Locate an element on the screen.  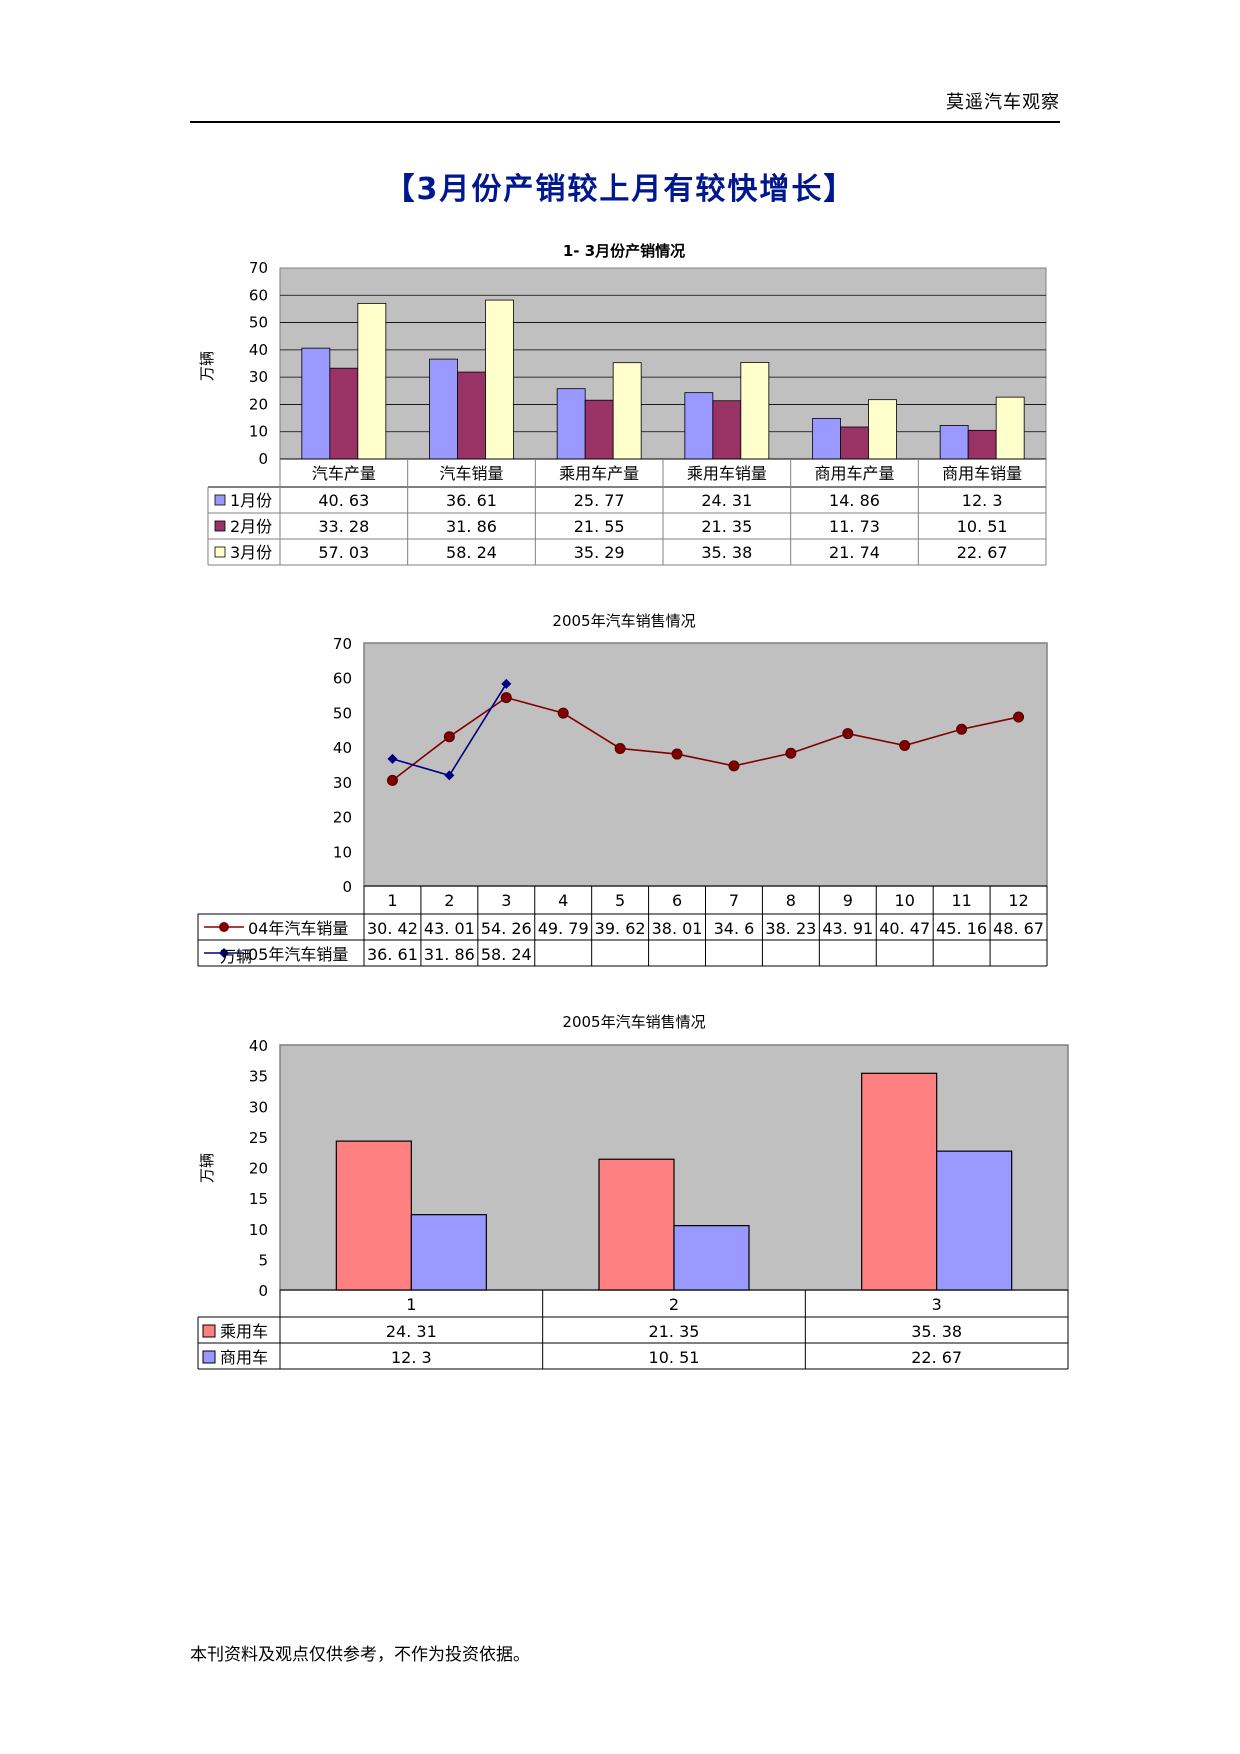
chart-2-ytick: 20 is located at coordinates (342, 818).